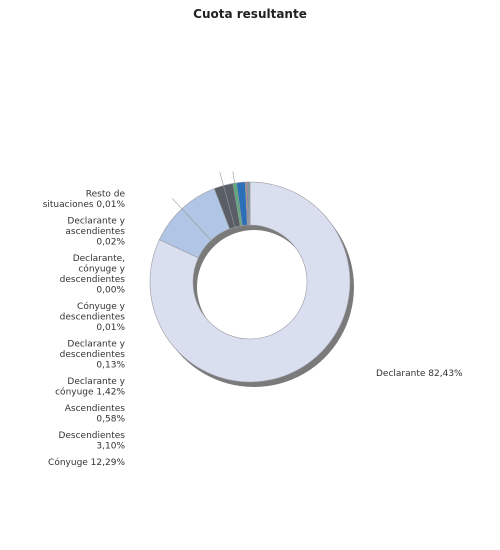 This screenshot has height=550, width=500. What do you see at coordinates (91, 441) in the screenshot?
I see `label-descendientes: Descendientes 3,10%` at bounding box center [91, 441].